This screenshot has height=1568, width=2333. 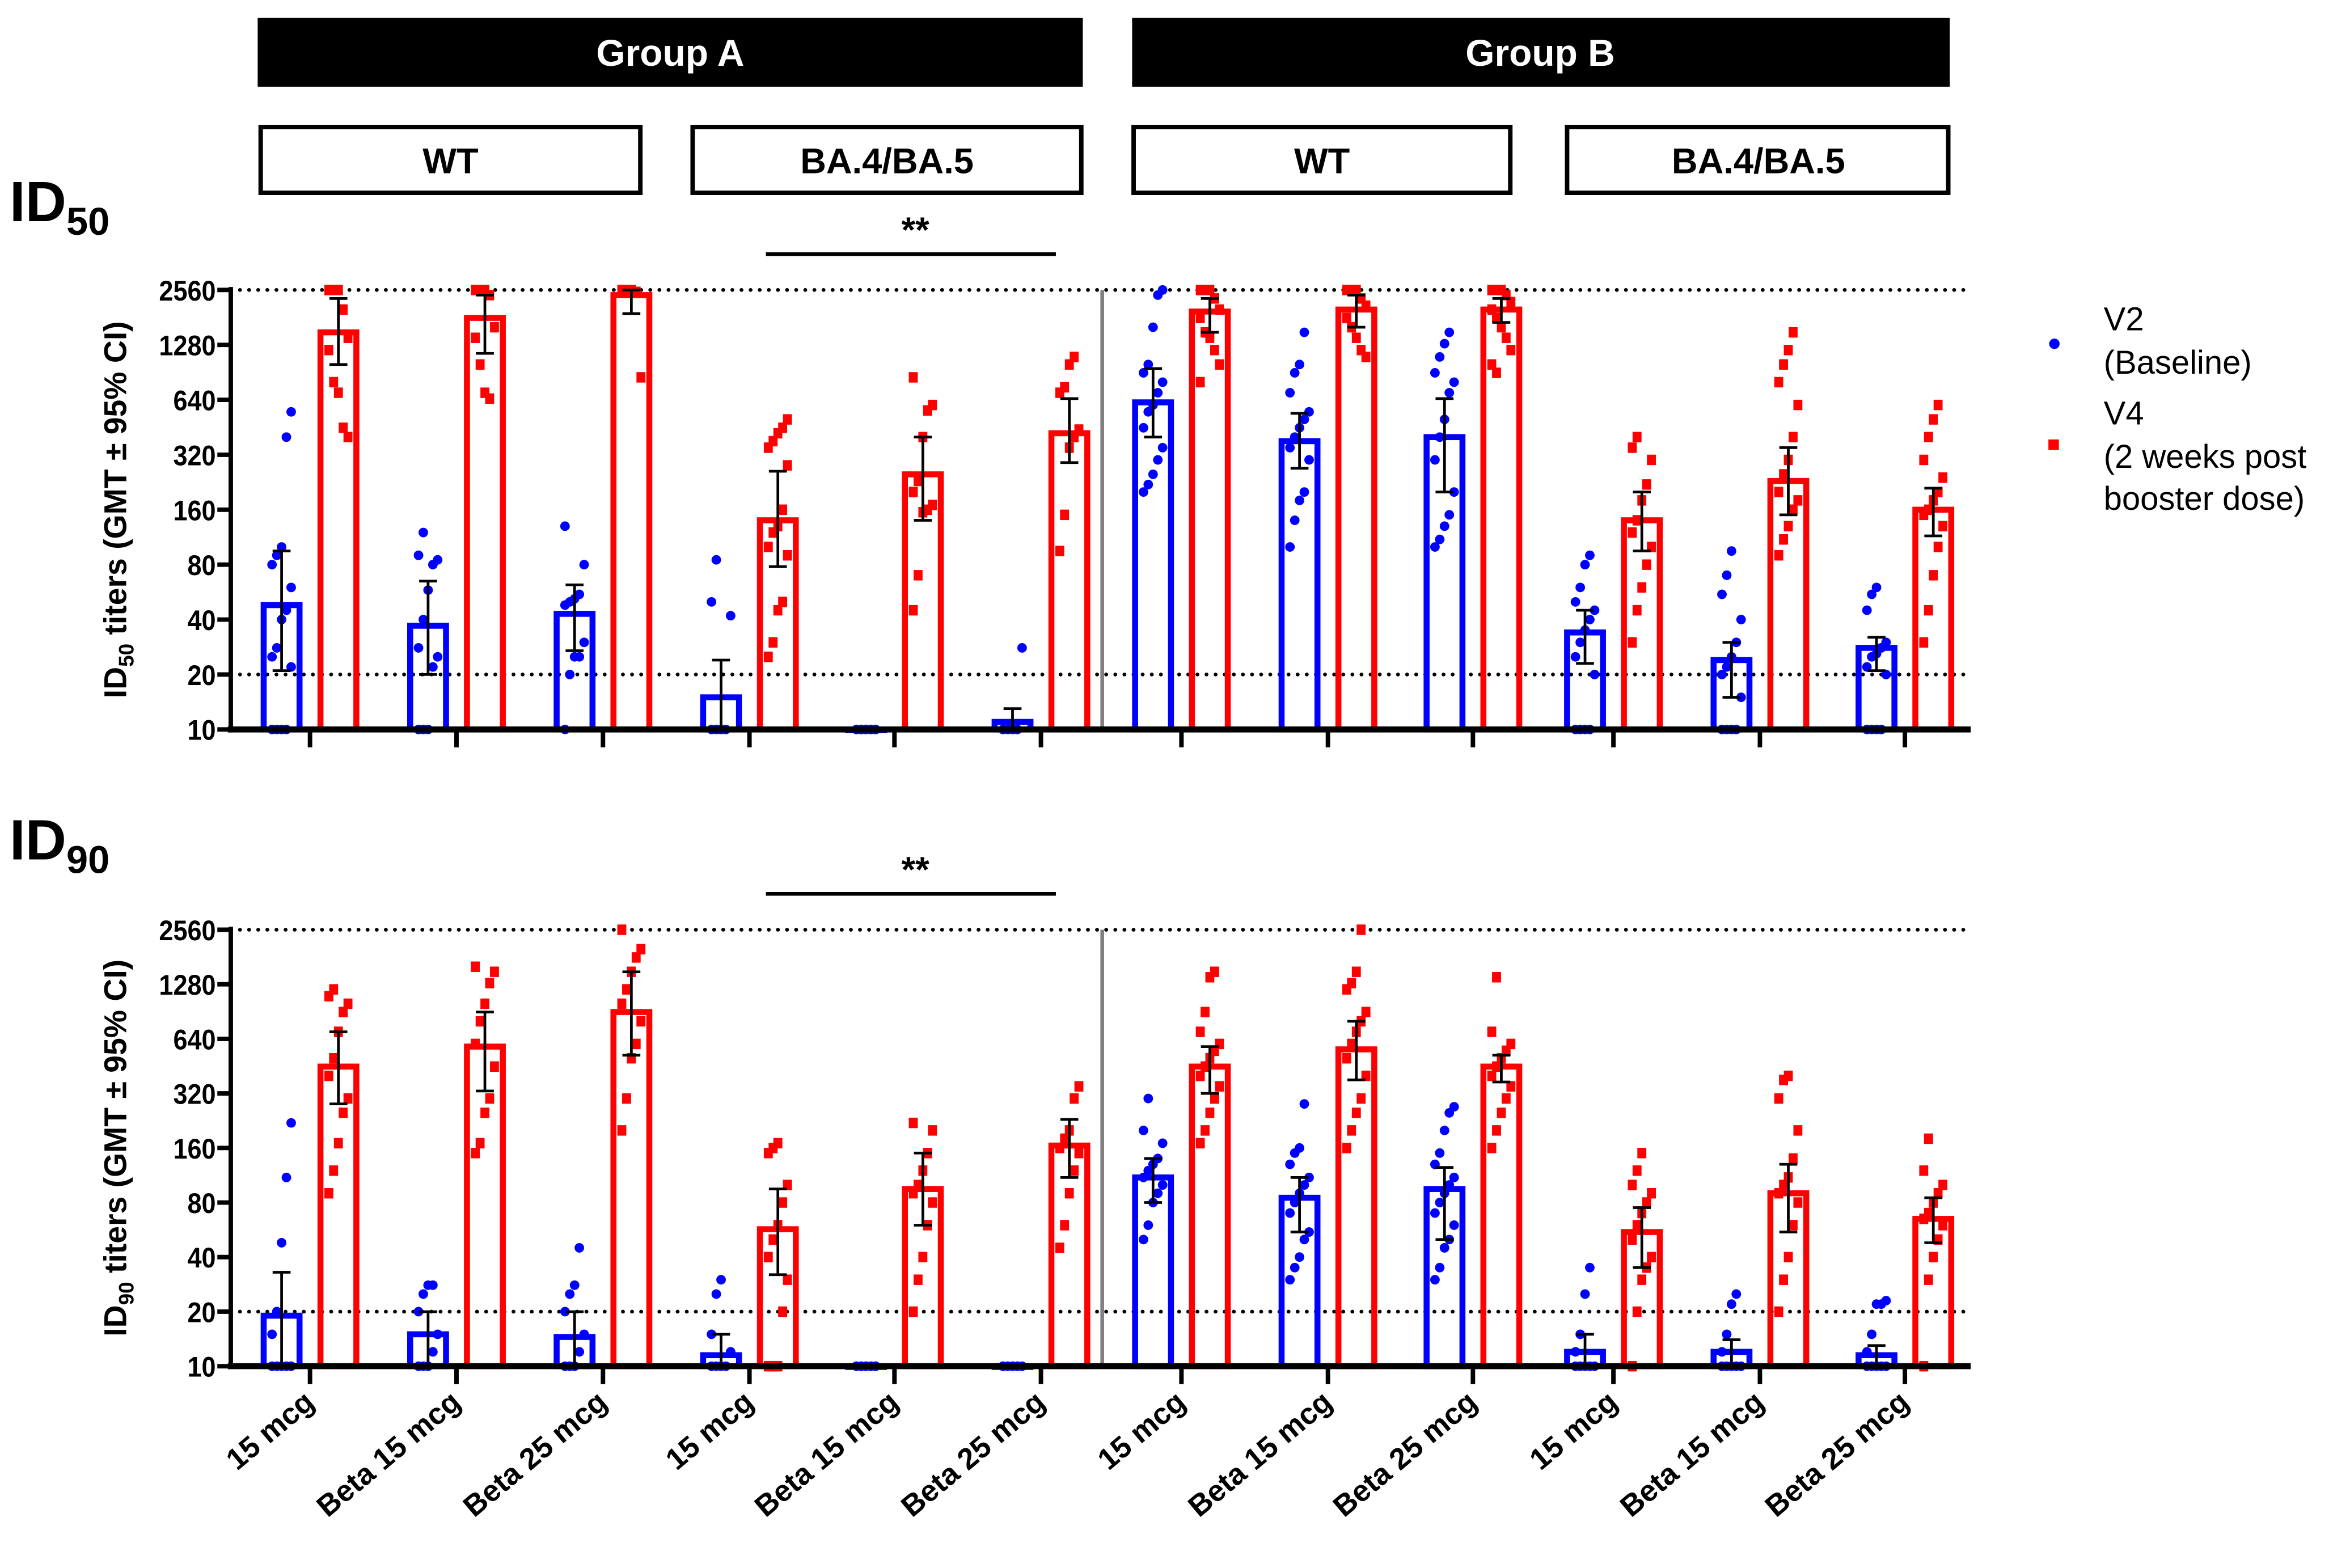 What do you see at coordinates (194, 401) in the screenshot?
I see `y-tick-label: 640` at bounding box center [194, 401].